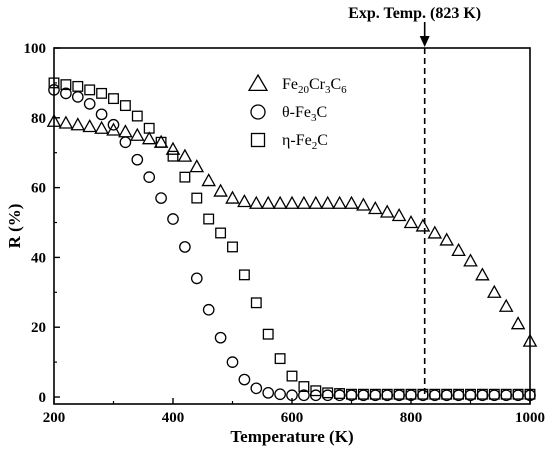 This screenshot has height=450, width=550. I want to click on legend-label-text: θ-Fe, so click(296, 112).